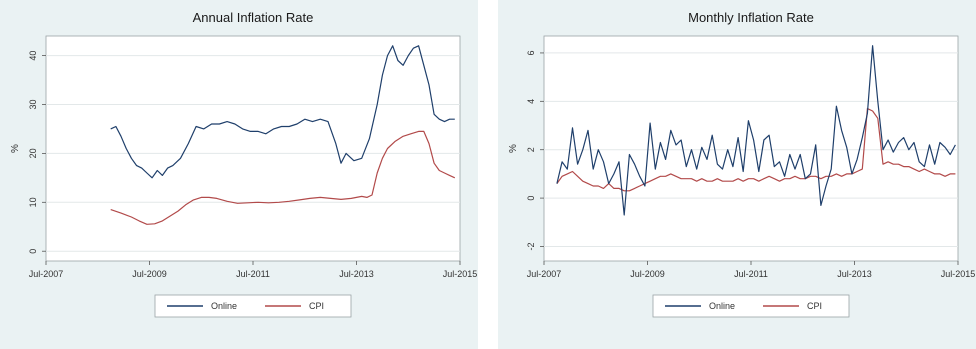 The height and width of the screenshot is (349, 976). Describe the element at coordinates (282, 112) in the screenshot. I see `series-line-online` at that location.